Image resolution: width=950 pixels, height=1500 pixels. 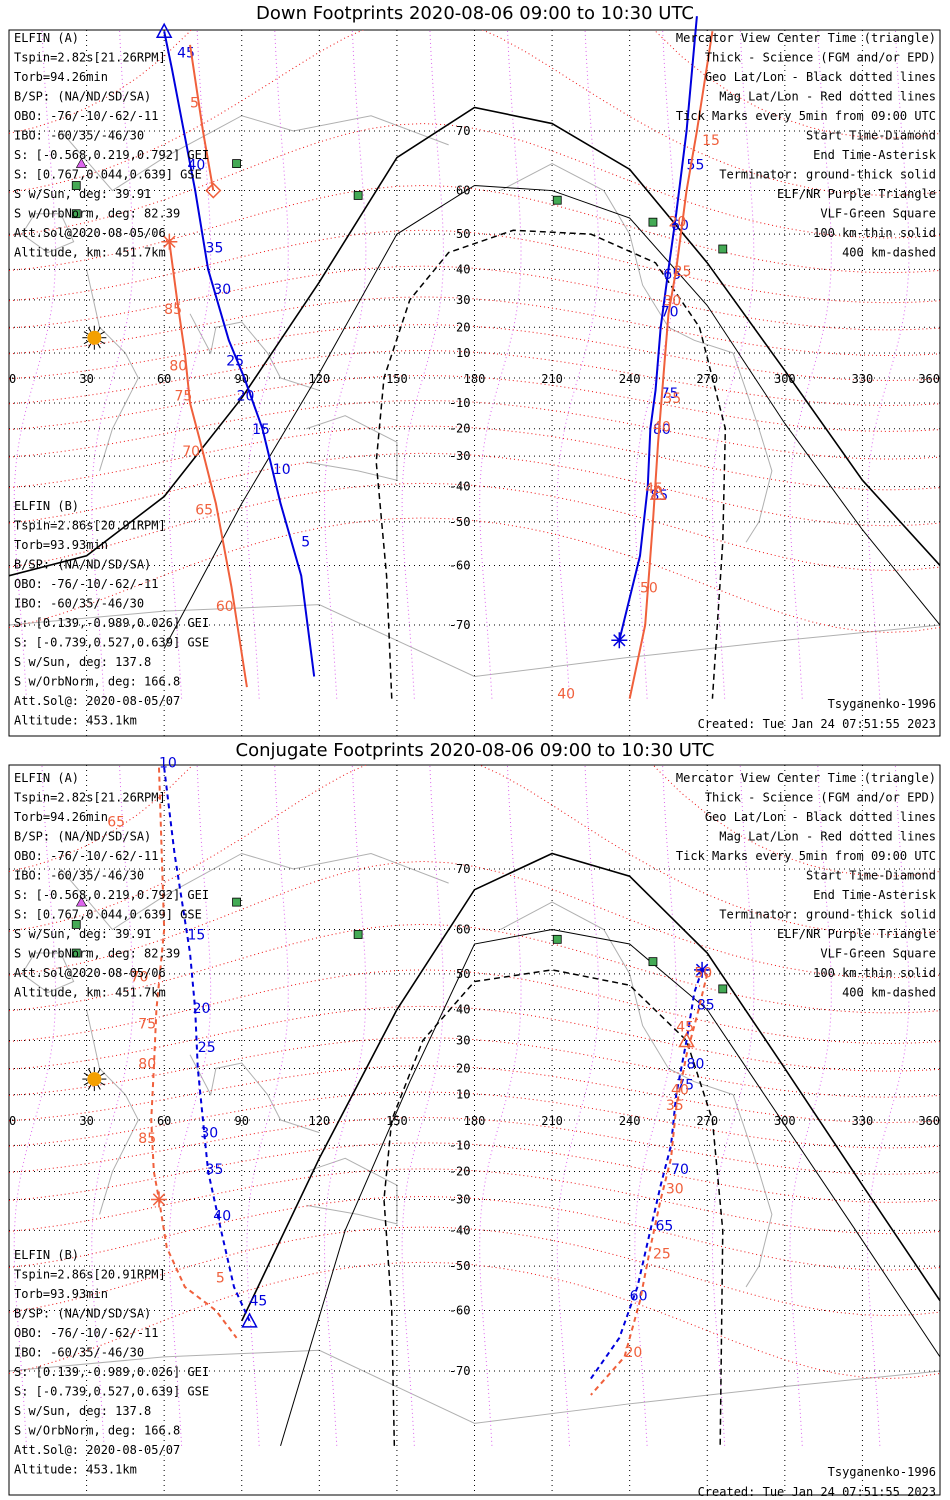 What do you see at coordinates (140, 978) in the screenshot?
I see `track-time-label: 70` at bounding box center [140, 978].